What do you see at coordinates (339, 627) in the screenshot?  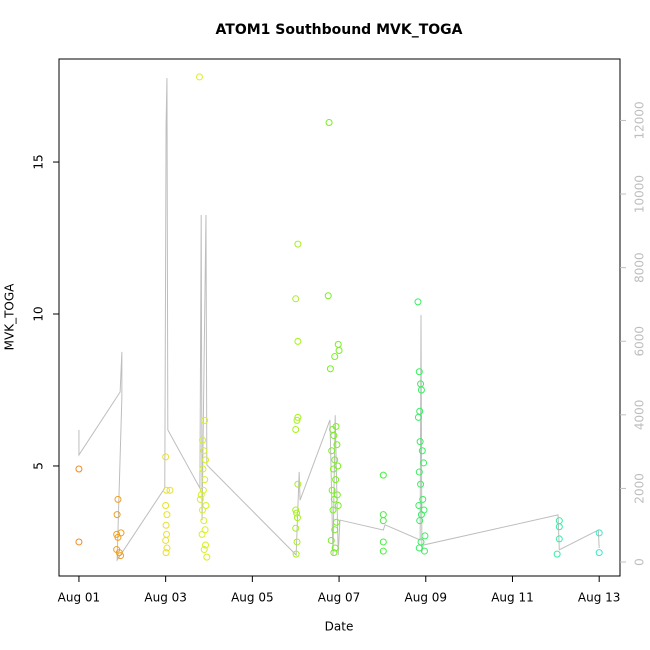 I see `x-axis-label: Date` at bounding box center [339, 627].